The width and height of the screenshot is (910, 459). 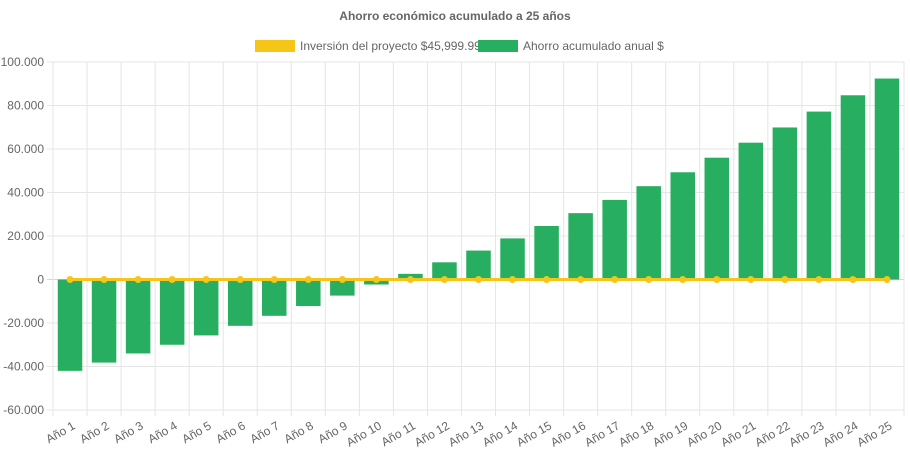 What do you see at coordinates (23, 410) in the screenshot?
I see `y-tick-label: -60.000` at bounding box center [23, 410].